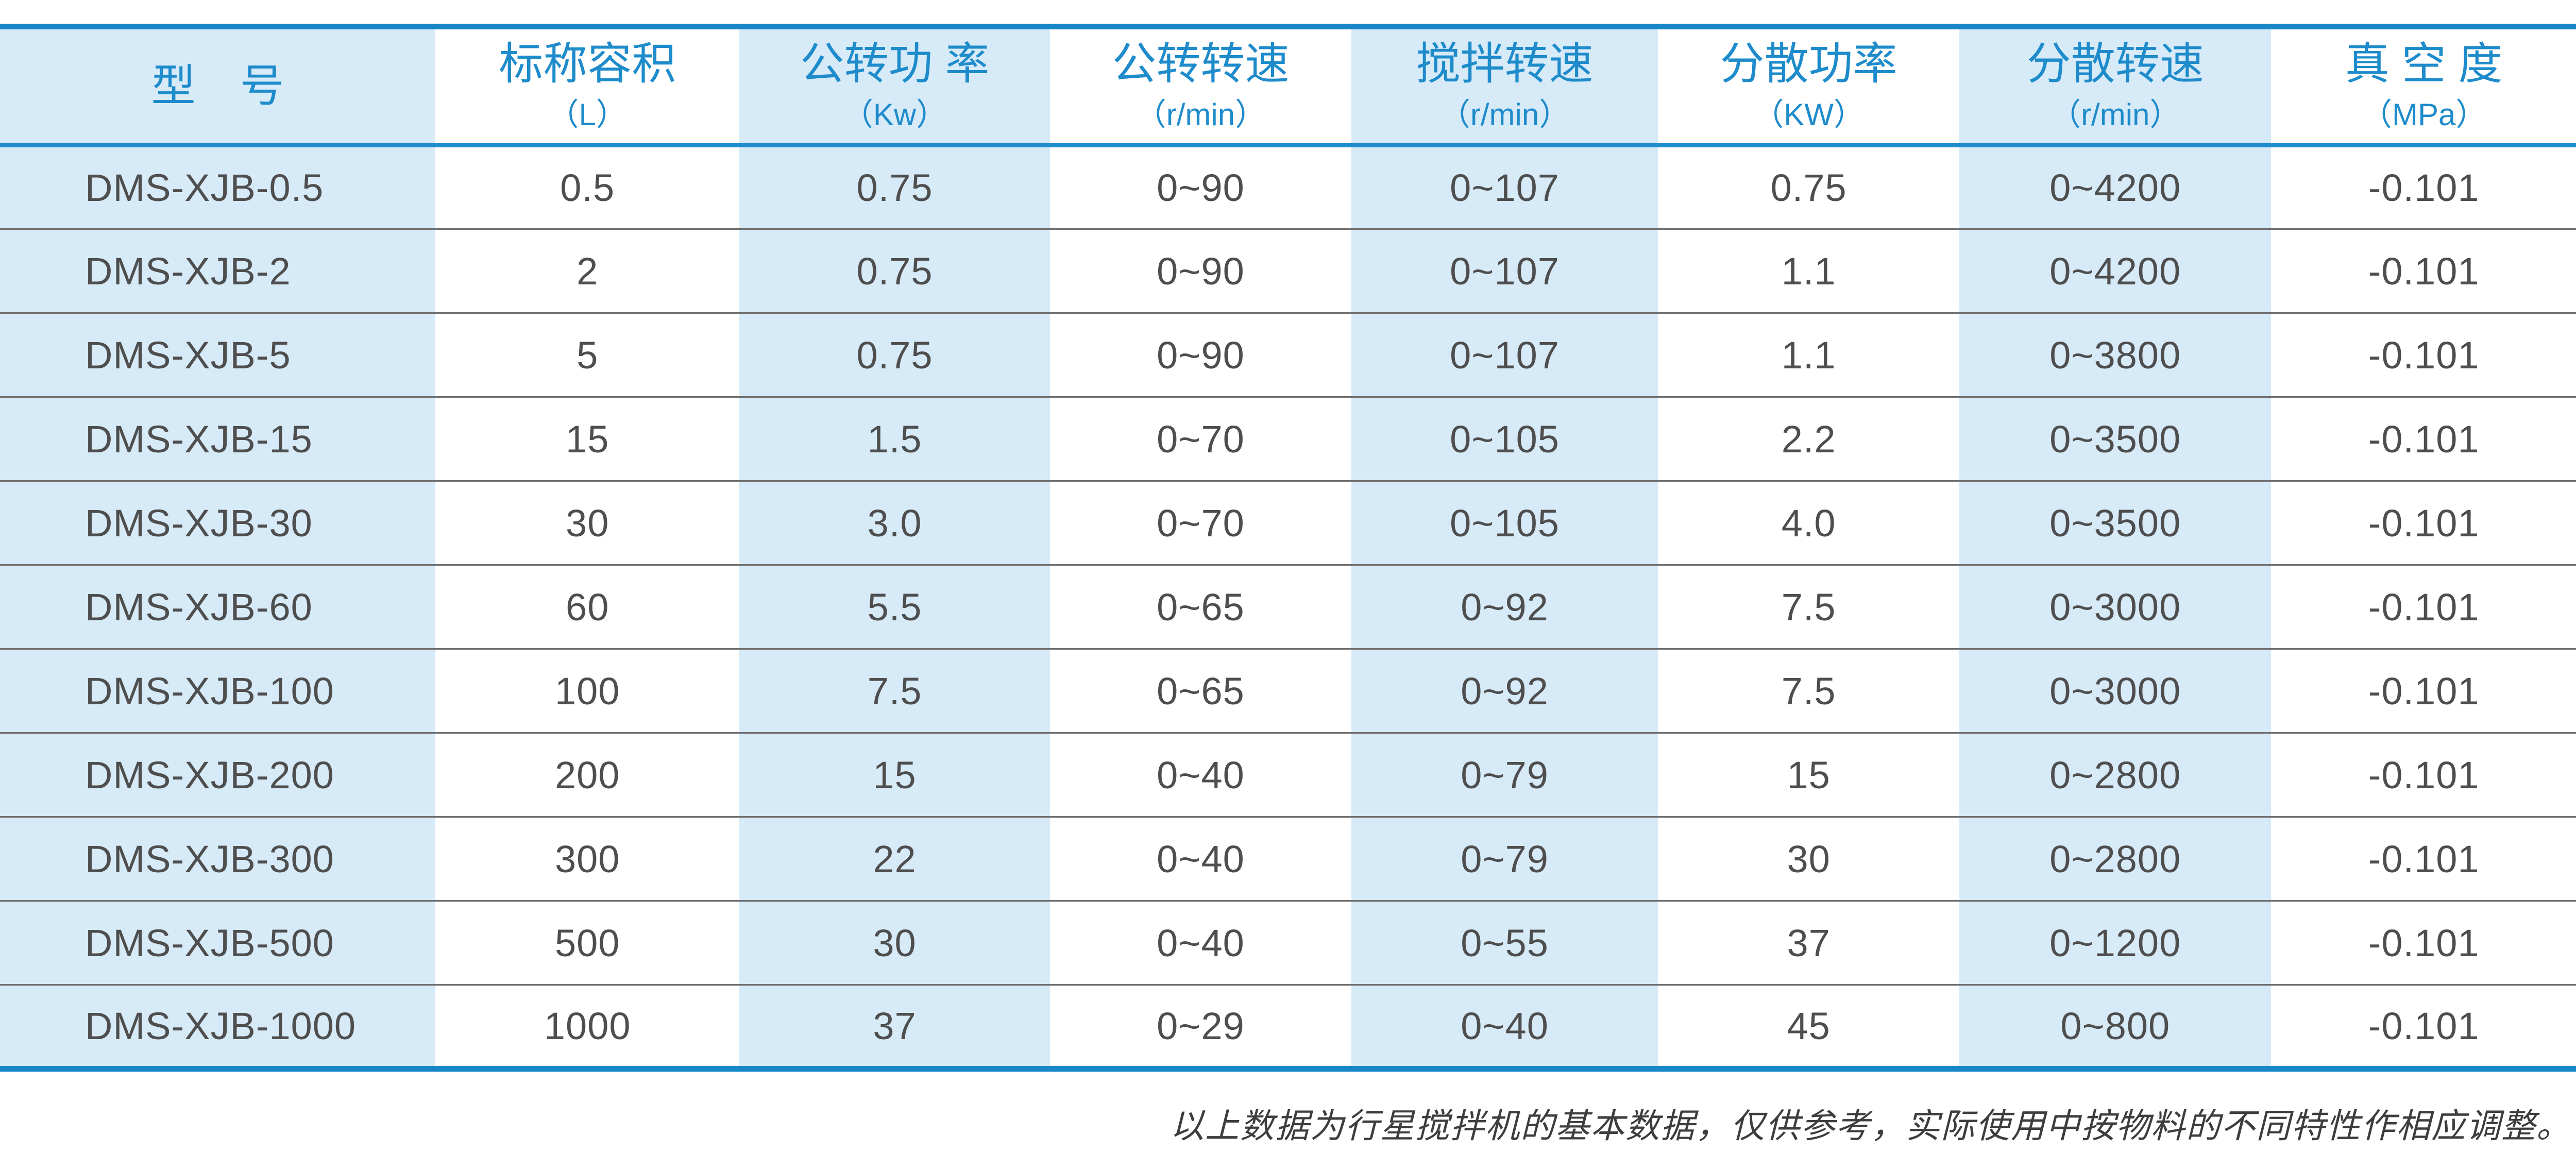 Image resolution: width=2576 pixels, height=1152 pixels. I want to click on value-cell: 2.2, so click(1809, 439).